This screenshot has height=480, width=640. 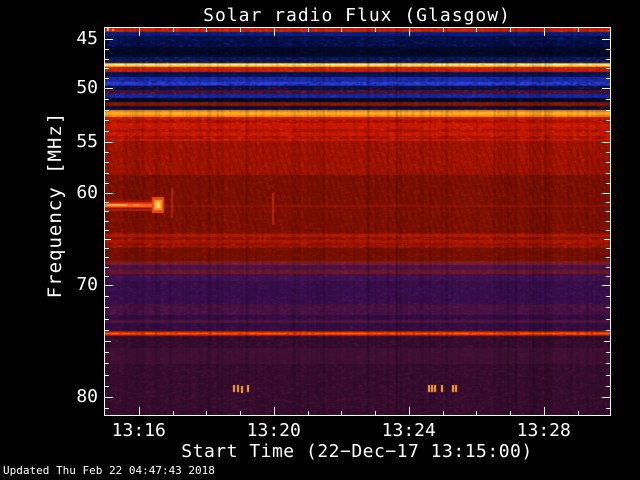 What do you see at coordinates (273, 430) in the screenshot?
I see `x-tick-label: 13:20` at bounding box center [273, 430].